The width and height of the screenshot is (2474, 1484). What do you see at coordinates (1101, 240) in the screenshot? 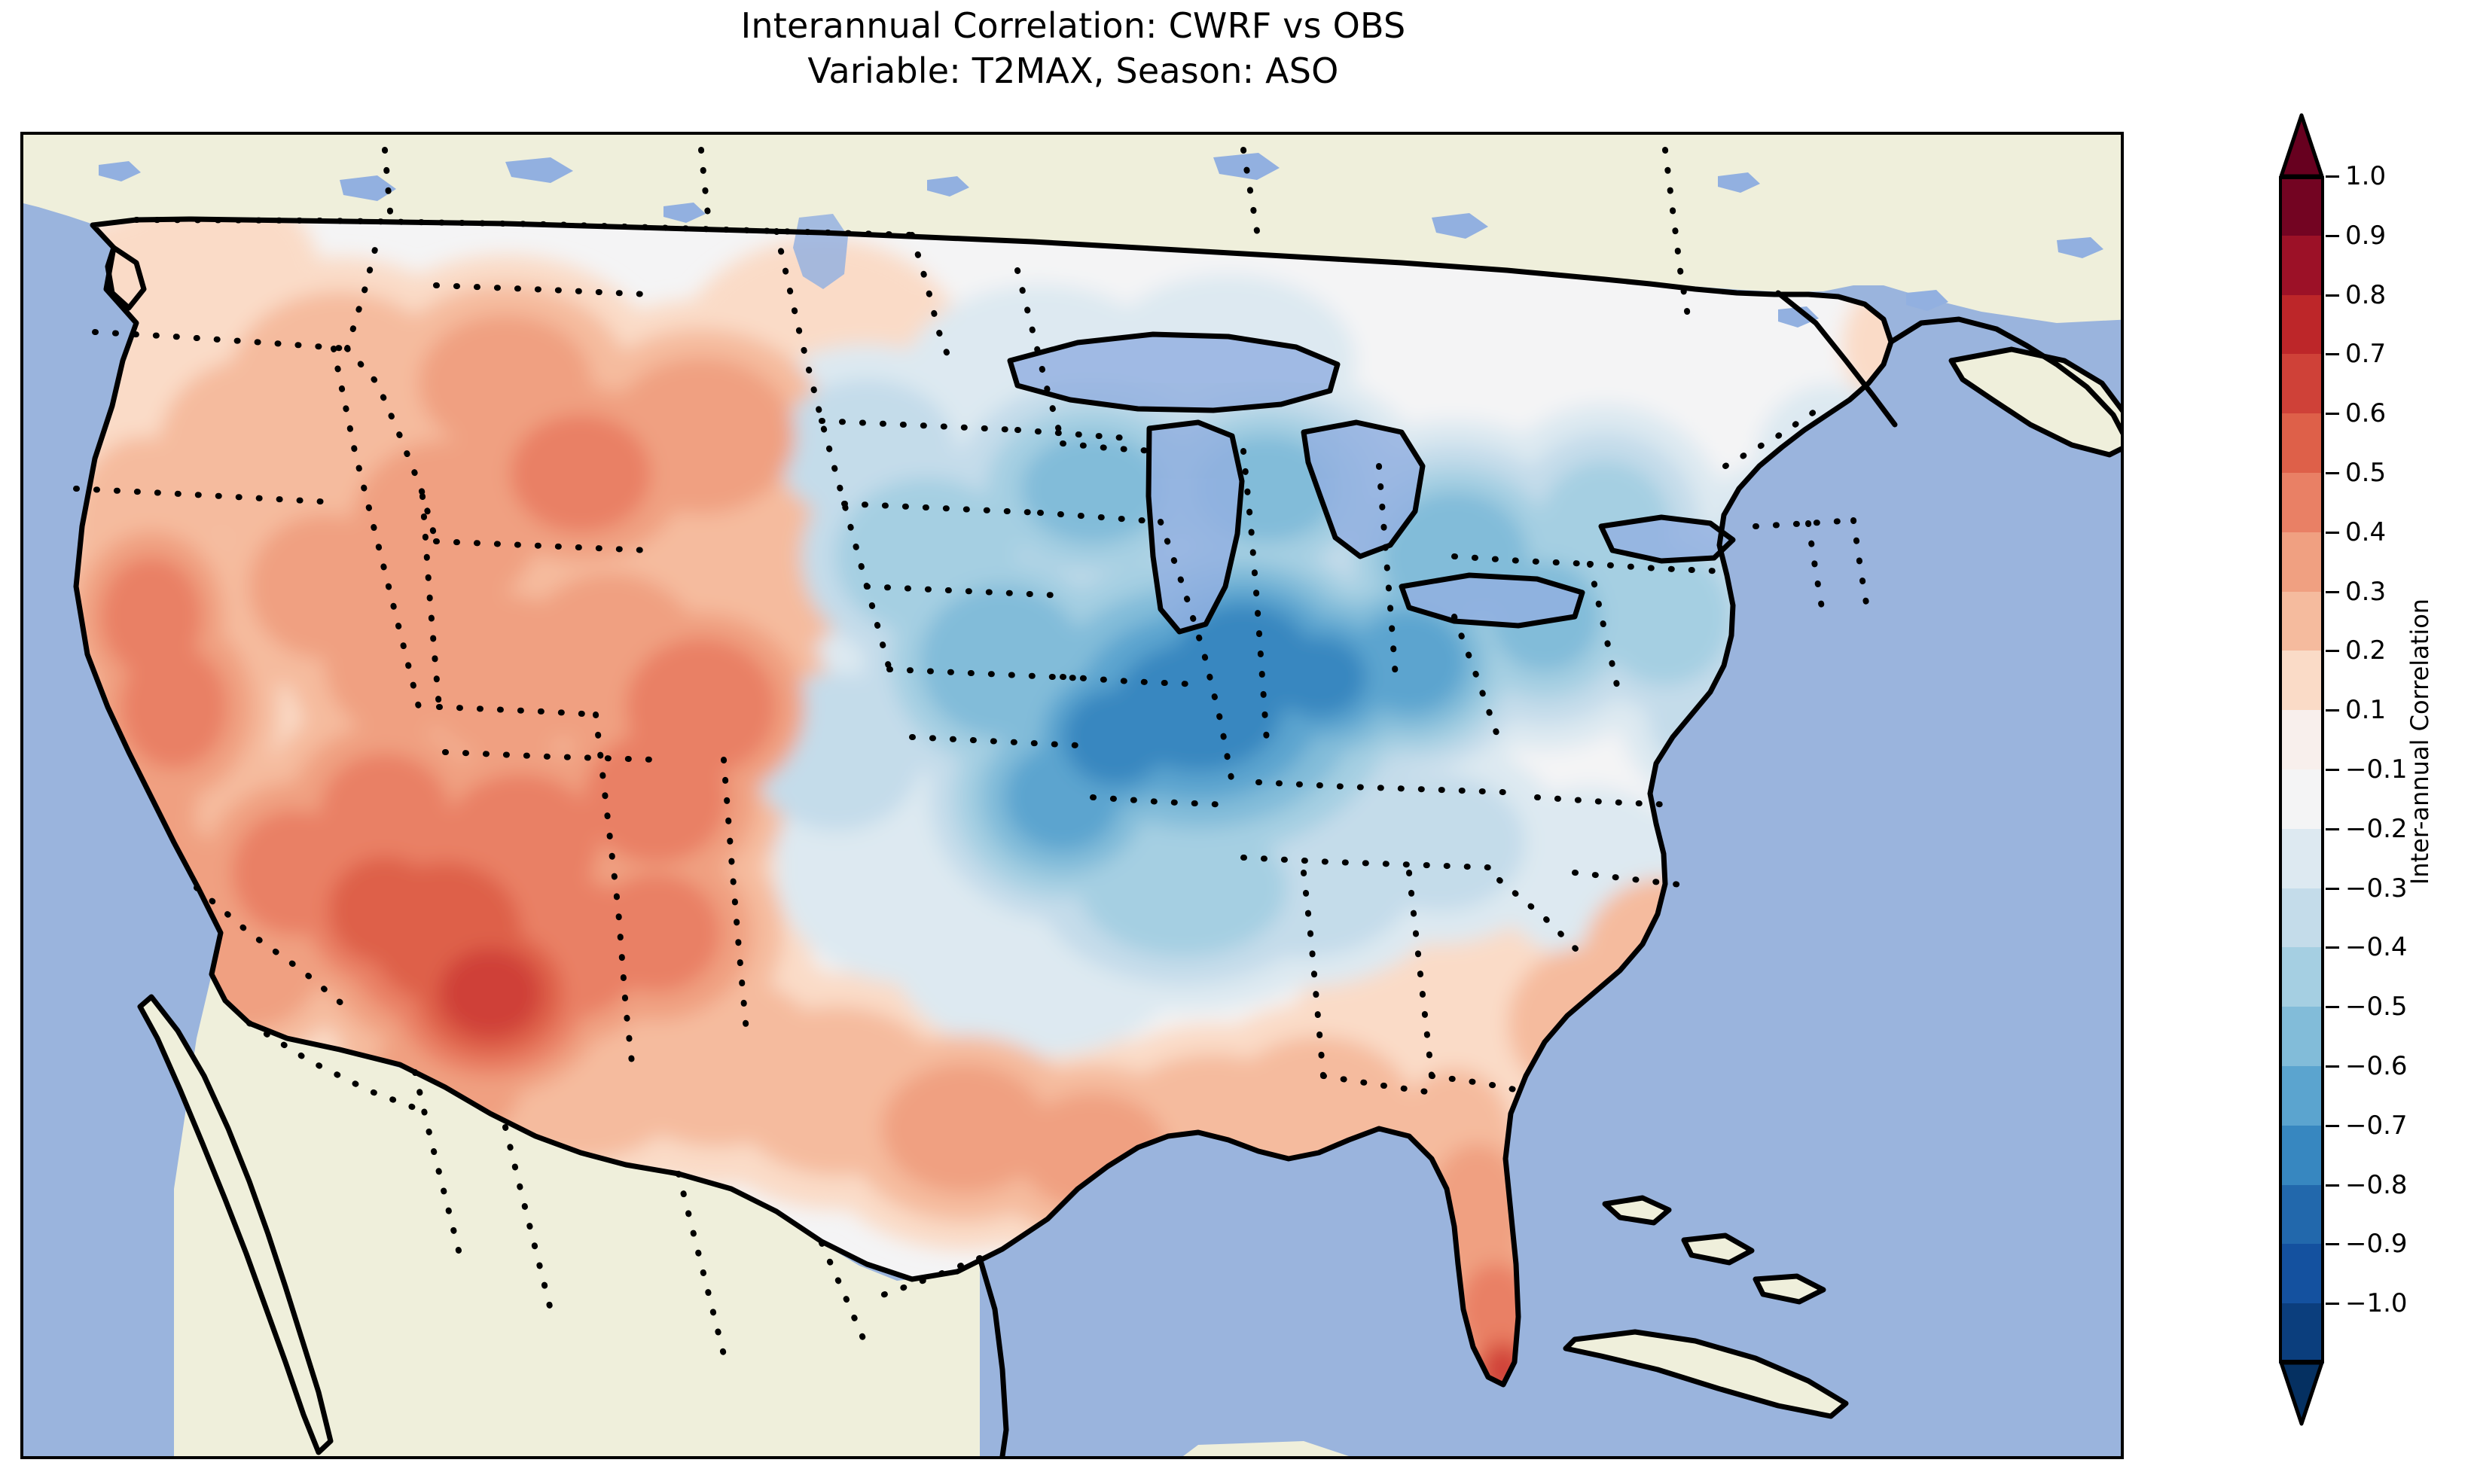
I see `inland-lakes` at bounding box center [1101, 240].